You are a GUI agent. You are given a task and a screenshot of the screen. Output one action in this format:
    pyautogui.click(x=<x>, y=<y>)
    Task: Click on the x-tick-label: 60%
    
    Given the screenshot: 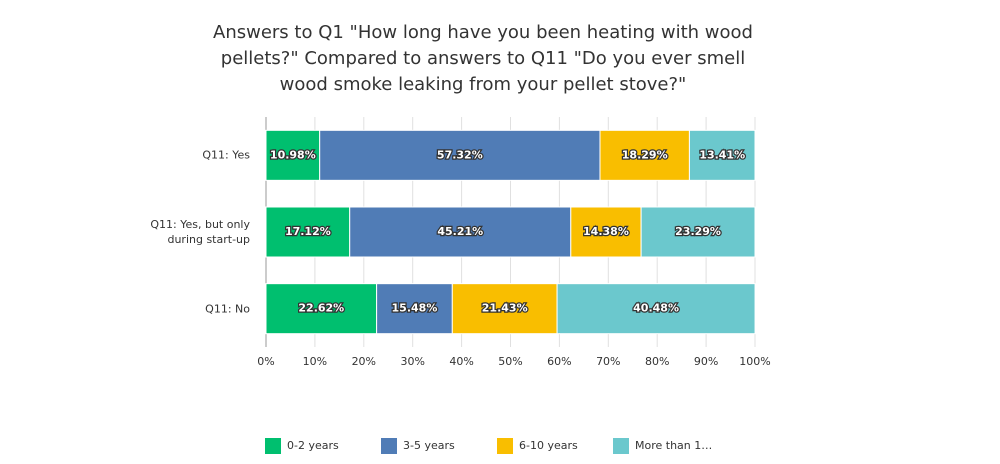 What is the action you would take?
    pyautogui.click(x=559, y=361)
    